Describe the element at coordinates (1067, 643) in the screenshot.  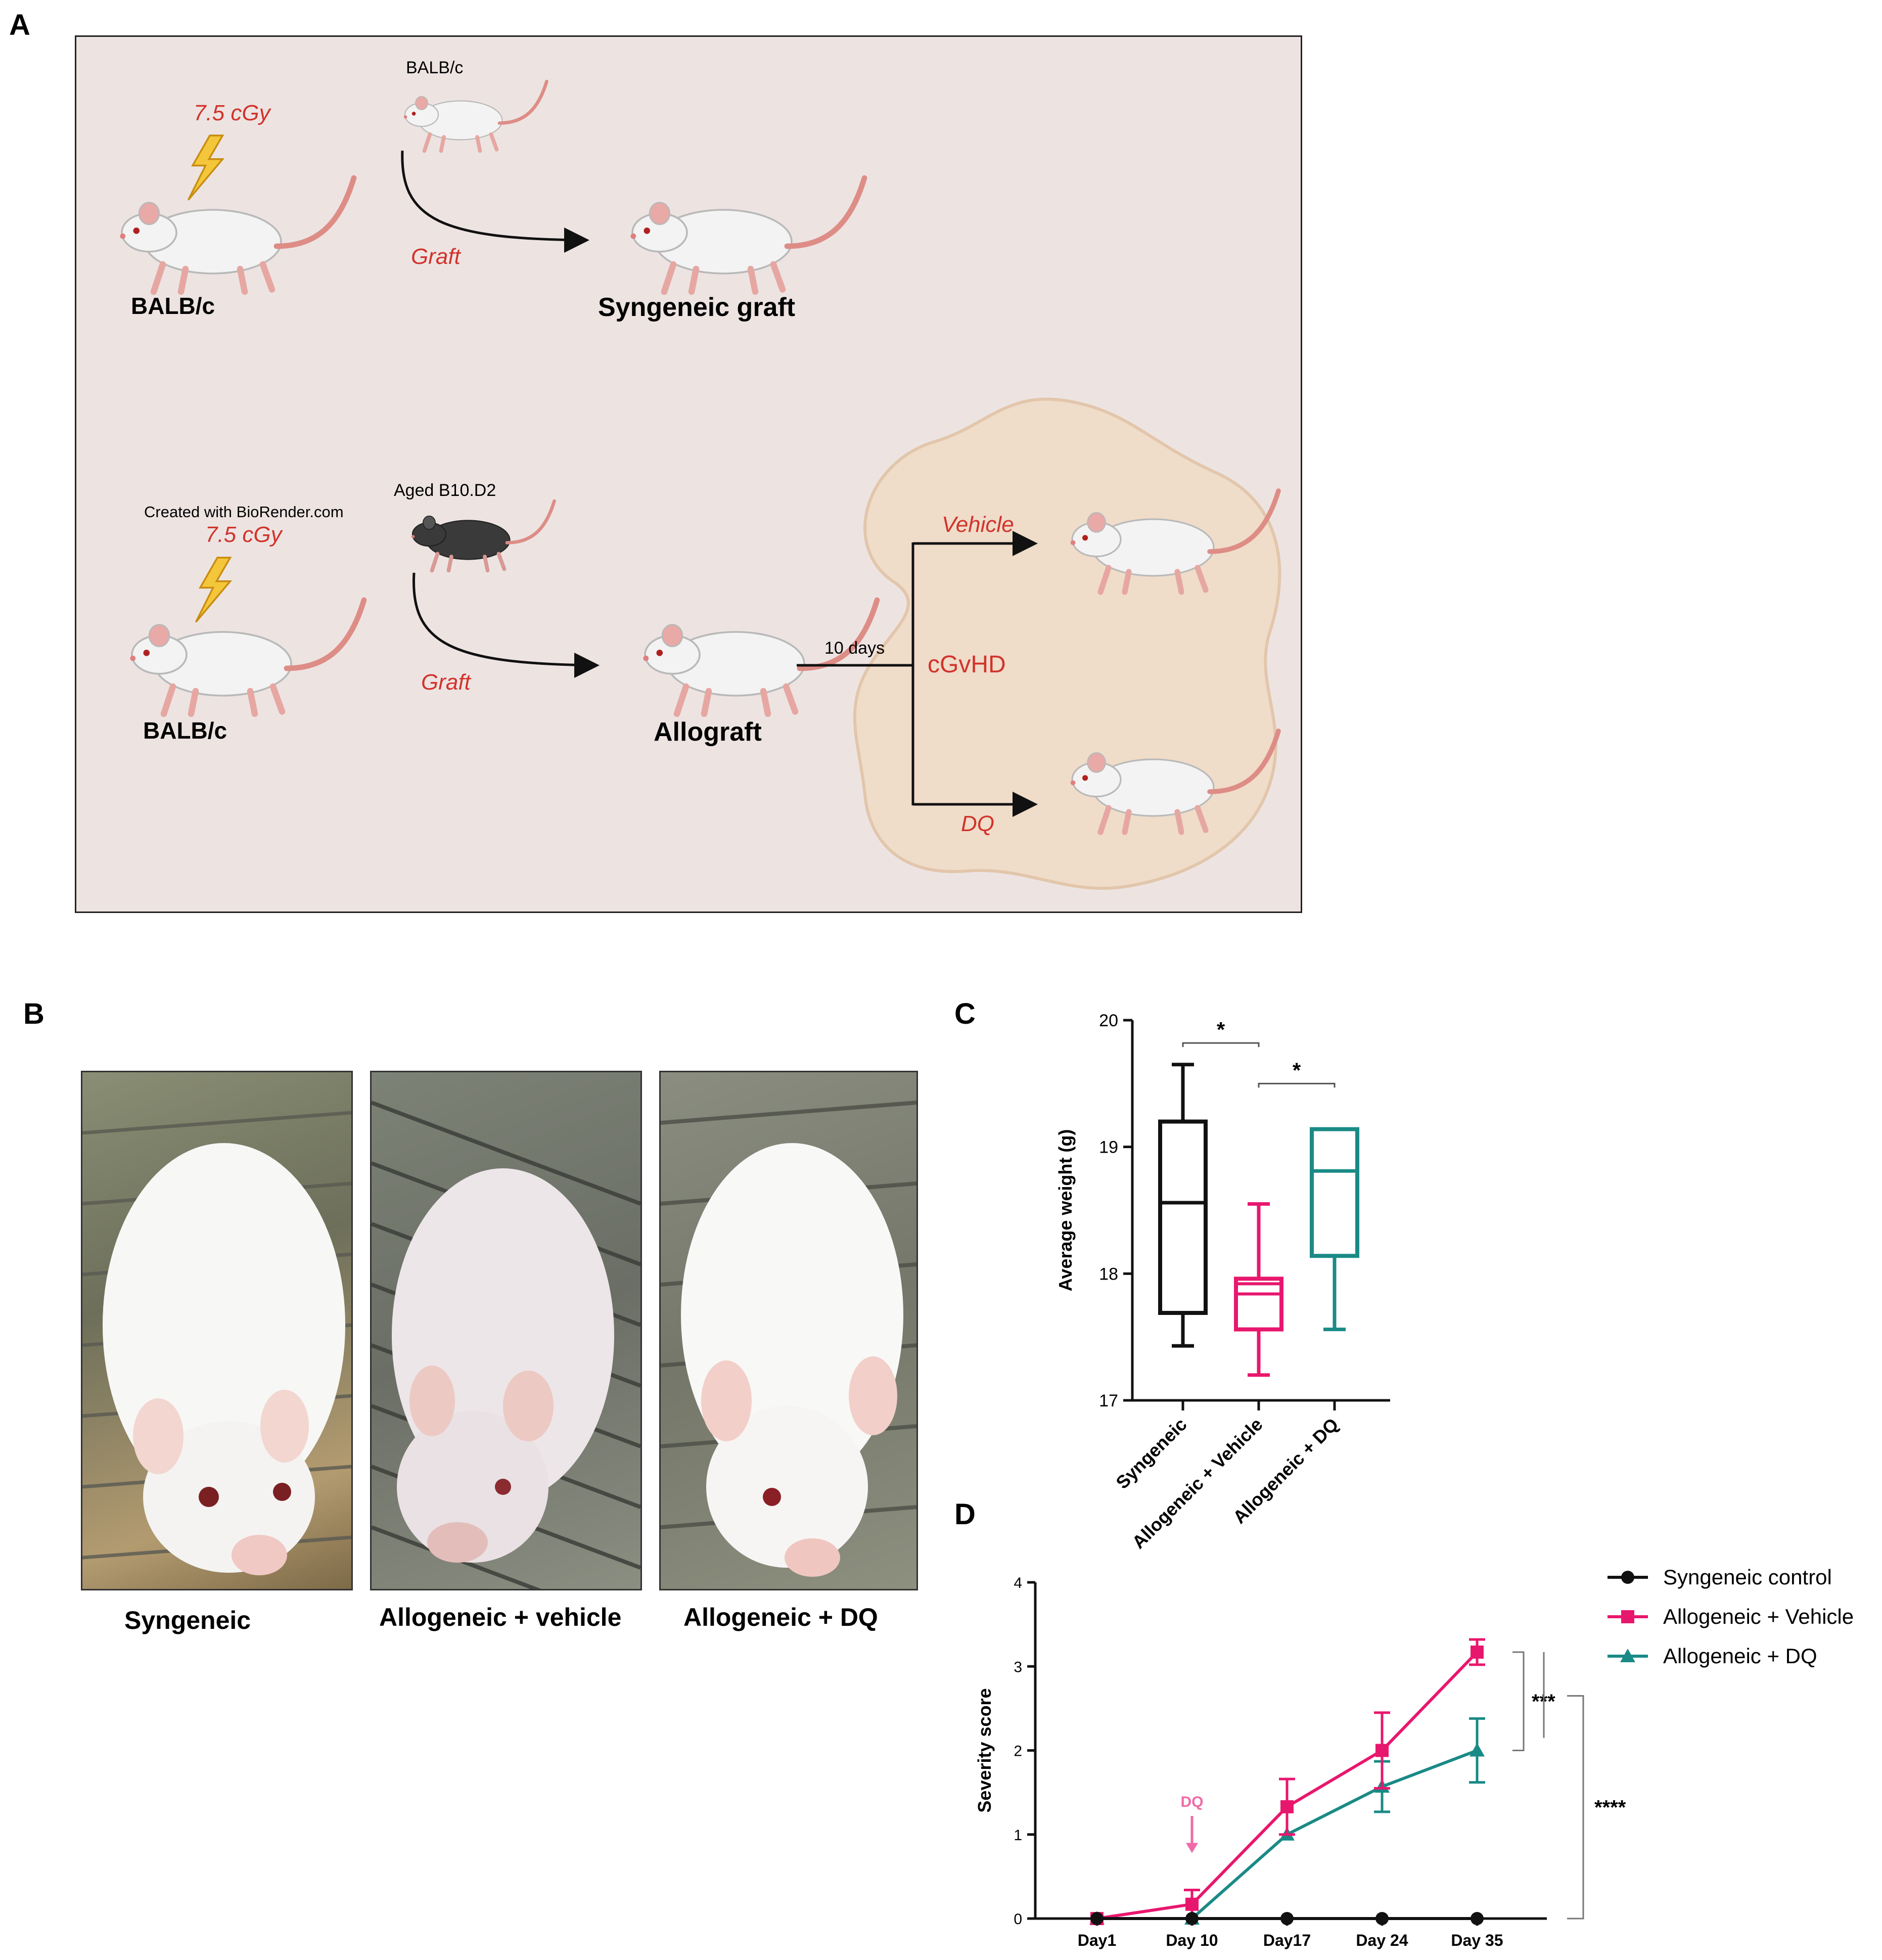
I see `cgvhd-region` at that location.